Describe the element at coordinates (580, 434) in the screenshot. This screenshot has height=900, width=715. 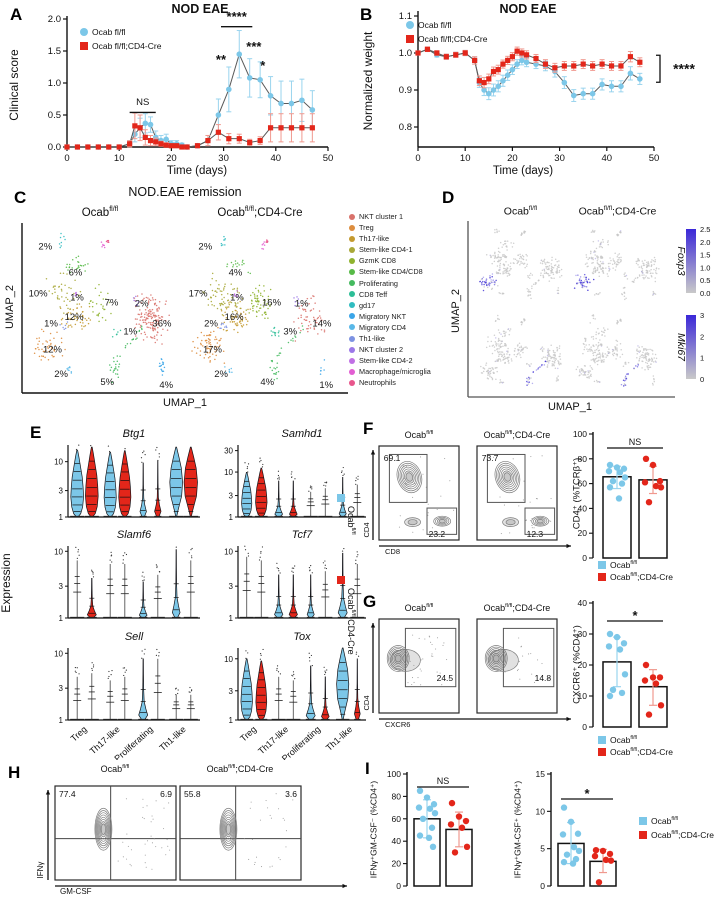
I see `svg-text: 100` at that location.